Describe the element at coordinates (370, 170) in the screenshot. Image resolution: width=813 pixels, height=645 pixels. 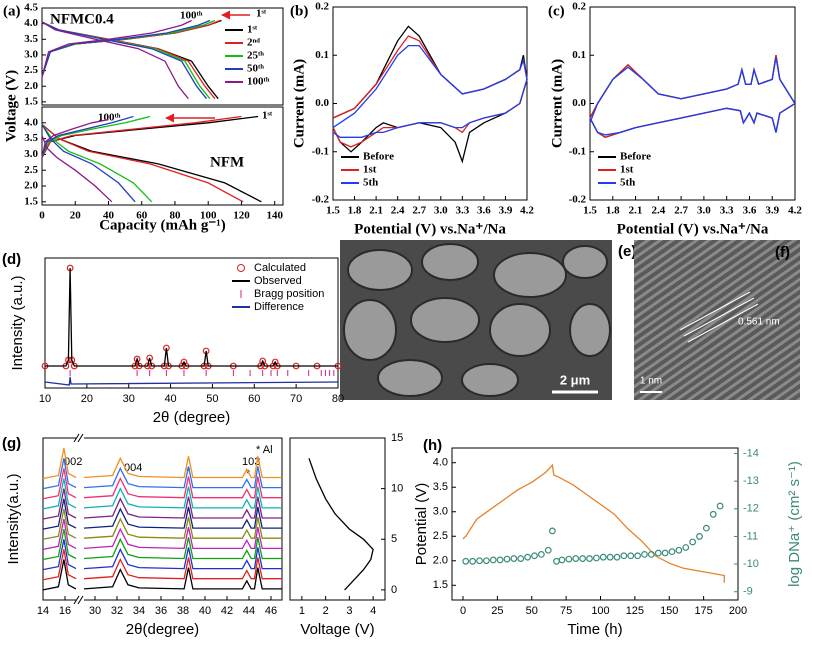
I see `legend-label: 1st` at that location.